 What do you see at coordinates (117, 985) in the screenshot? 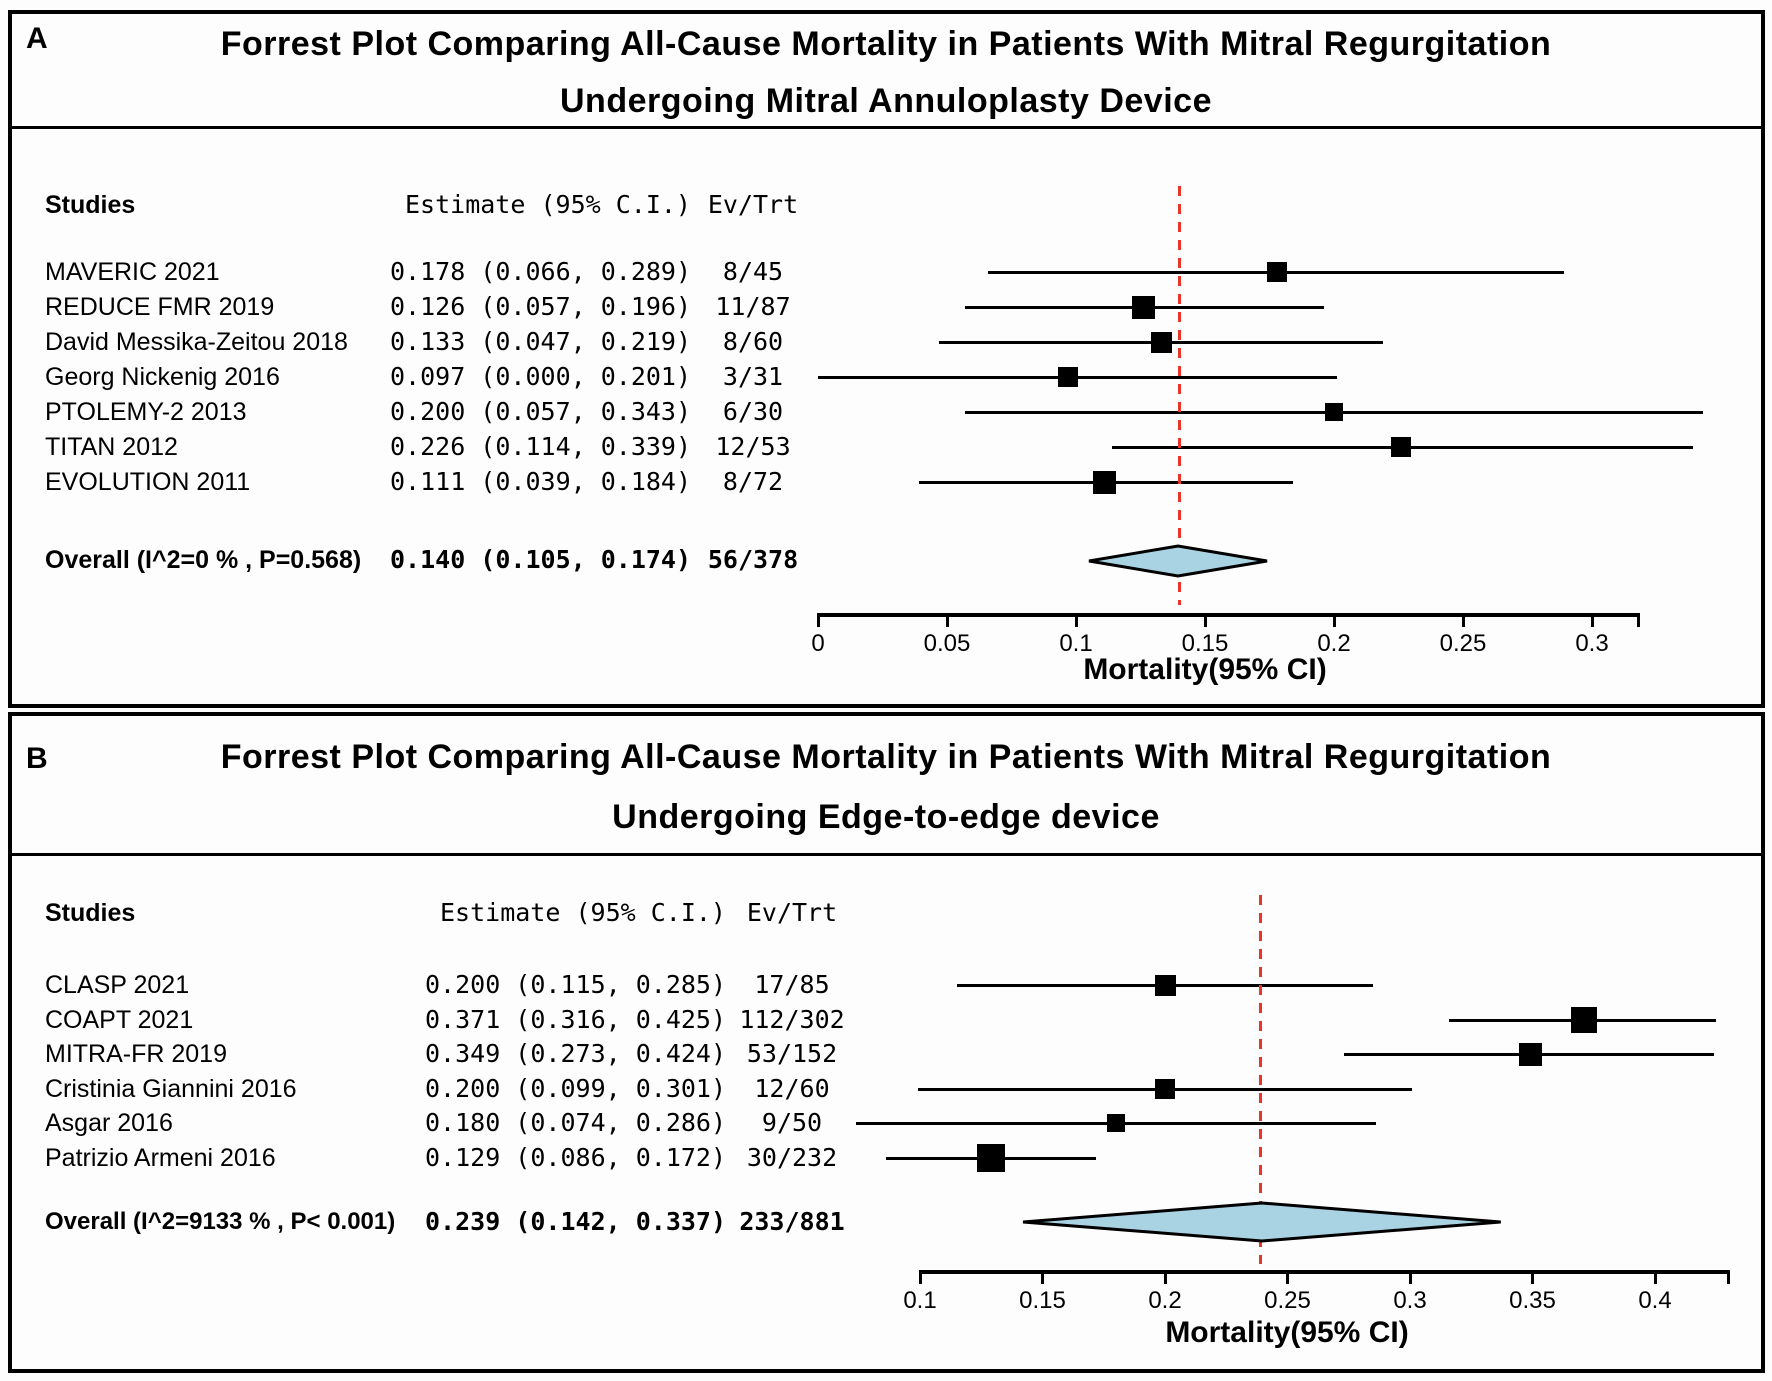
I see `study-name: CLASP 2021` at bounding box center [117, 985].